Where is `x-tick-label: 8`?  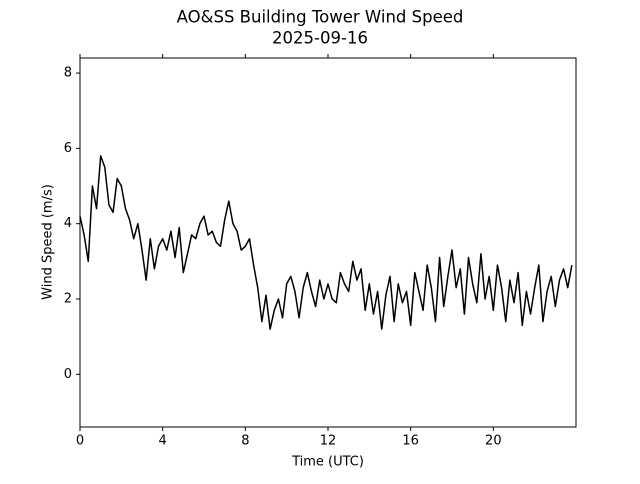
x-tick-label: 8 is located at coordinates (245, 441).